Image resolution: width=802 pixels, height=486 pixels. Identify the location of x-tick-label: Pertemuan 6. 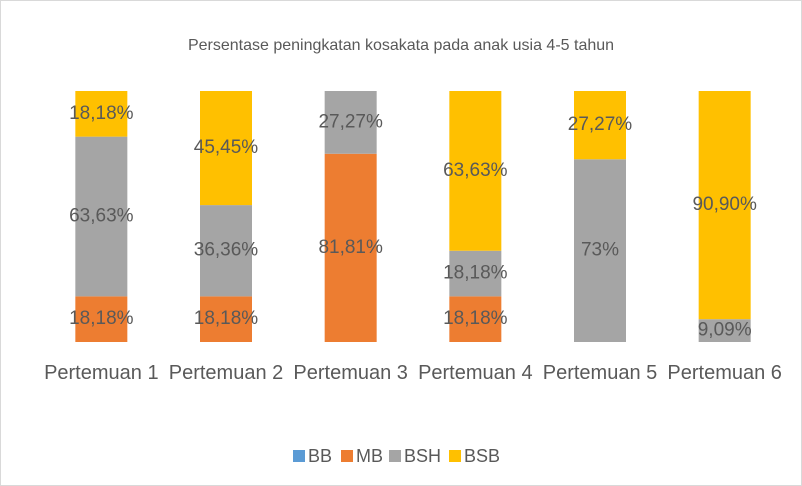
(724, 373).